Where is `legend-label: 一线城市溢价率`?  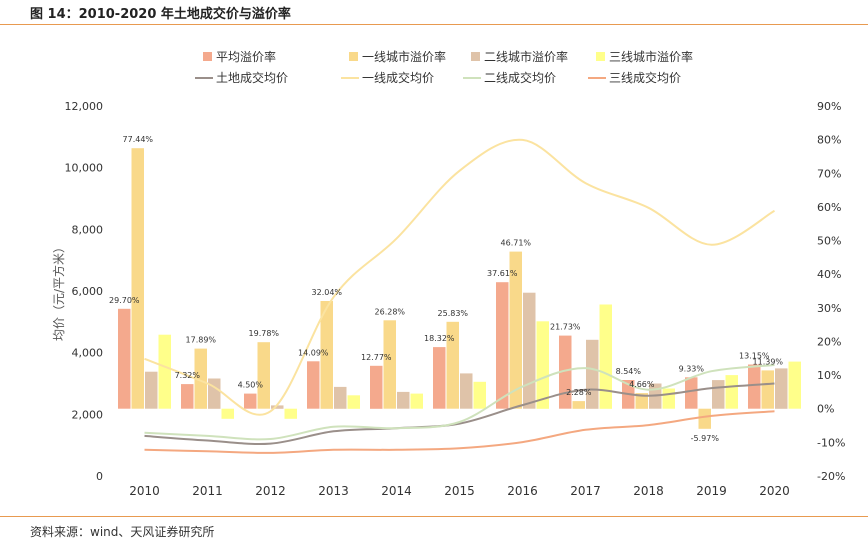 legend-label: 一线城市溢价率 is located at coordinates (404, 56).